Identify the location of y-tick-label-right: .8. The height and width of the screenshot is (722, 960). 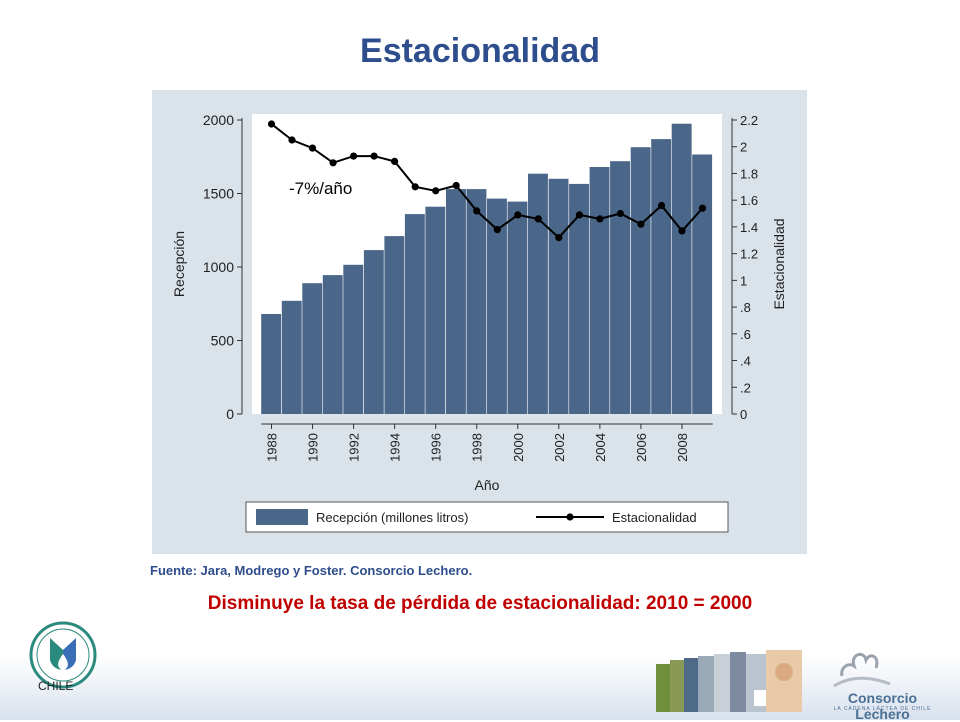
(745, 307).